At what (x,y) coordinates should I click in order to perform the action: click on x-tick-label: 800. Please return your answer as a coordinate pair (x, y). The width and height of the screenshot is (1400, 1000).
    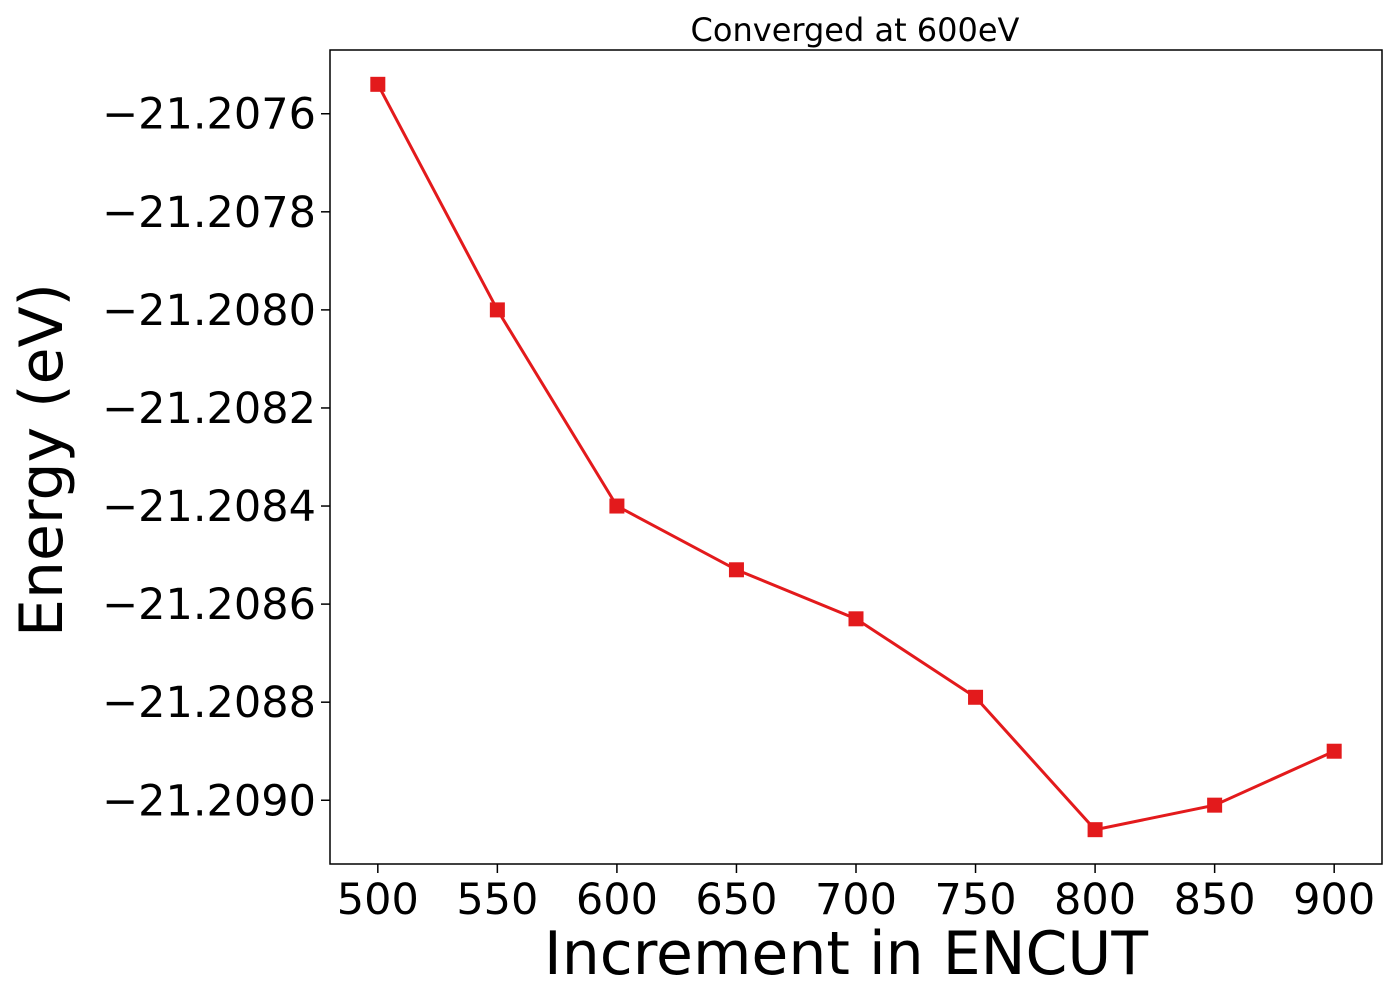
    Looking at the image, I should click on (1095, 900).